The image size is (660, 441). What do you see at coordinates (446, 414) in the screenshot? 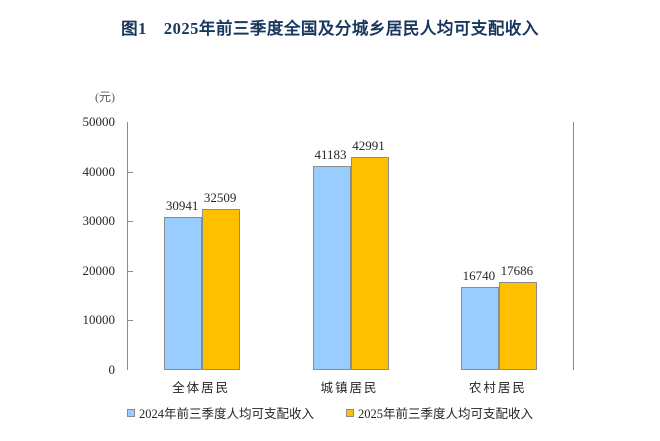
I see `legend-label: 2025年前三季度人均可支配收入` at bounding box center [446, 414].